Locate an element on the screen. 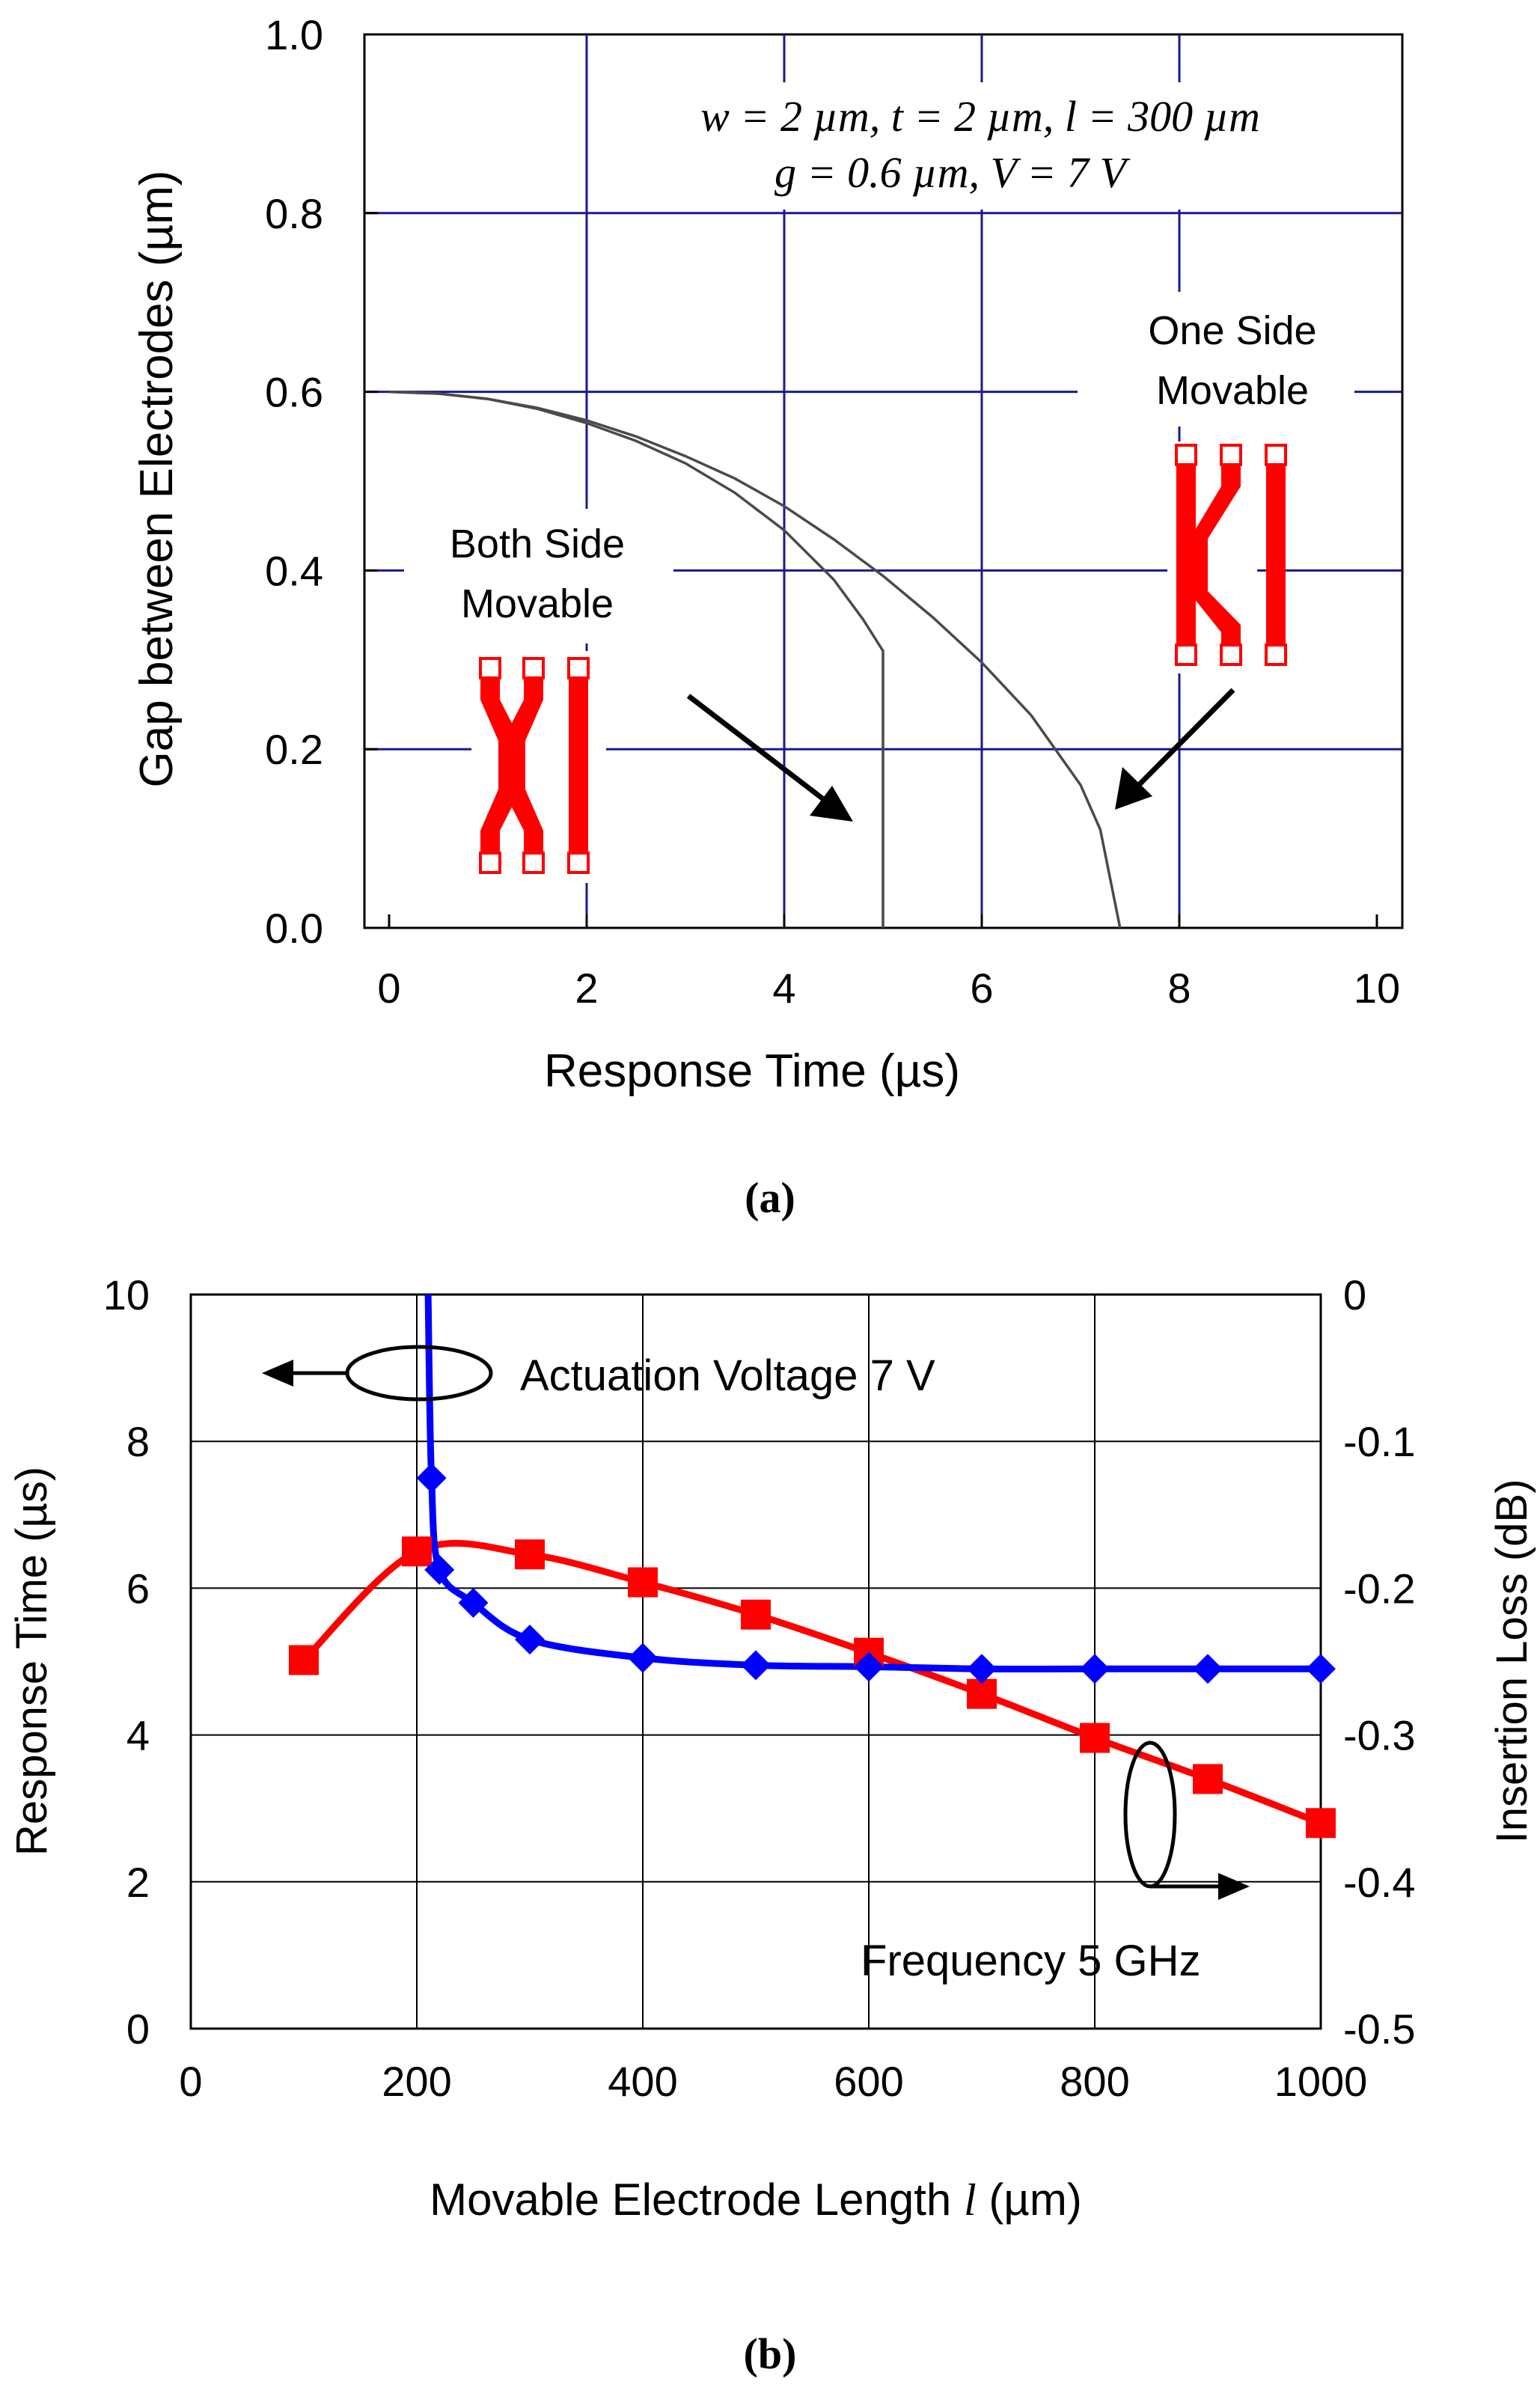  callout-response-time is located at coordinates (378, 1373).